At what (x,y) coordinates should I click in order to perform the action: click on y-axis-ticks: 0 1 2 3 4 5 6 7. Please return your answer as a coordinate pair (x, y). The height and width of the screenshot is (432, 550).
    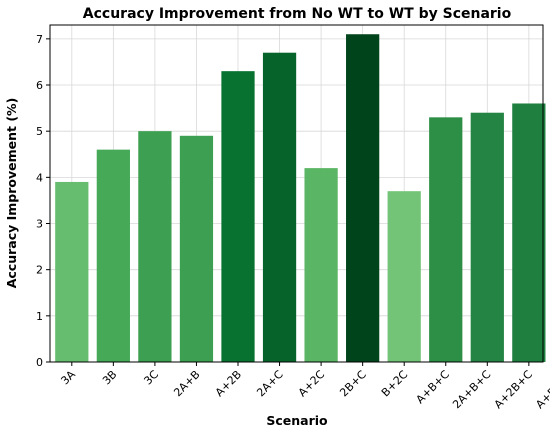
    Looking at the image, I should click on (43, 201).